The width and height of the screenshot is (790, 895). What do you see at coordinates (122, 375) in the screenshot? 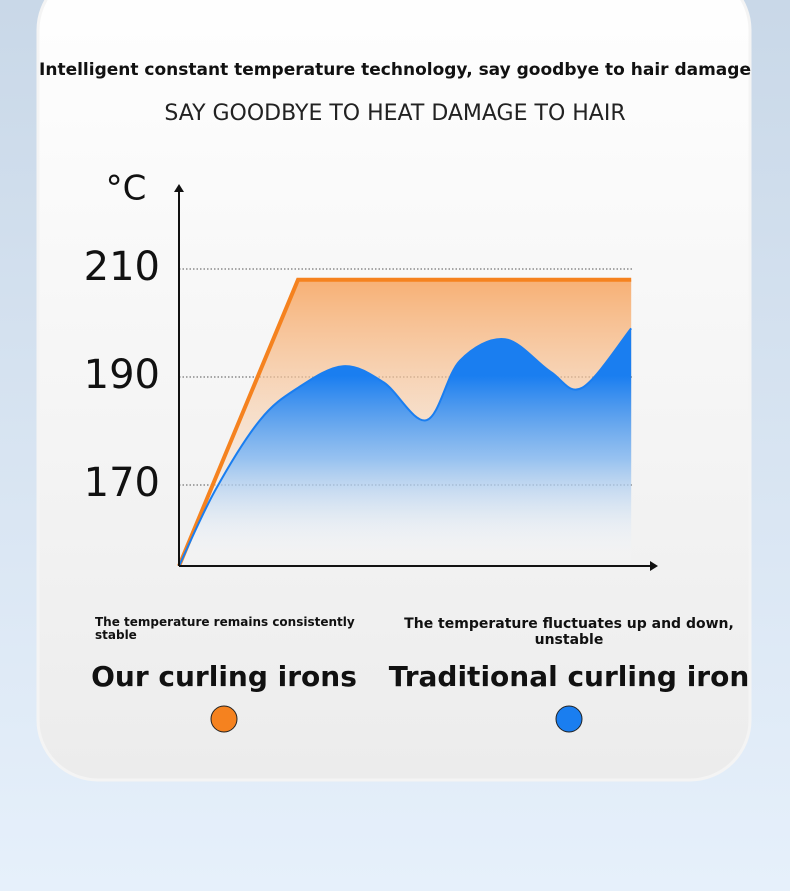
I see `y-tick-label: 190` at bounding box center [122, 375].